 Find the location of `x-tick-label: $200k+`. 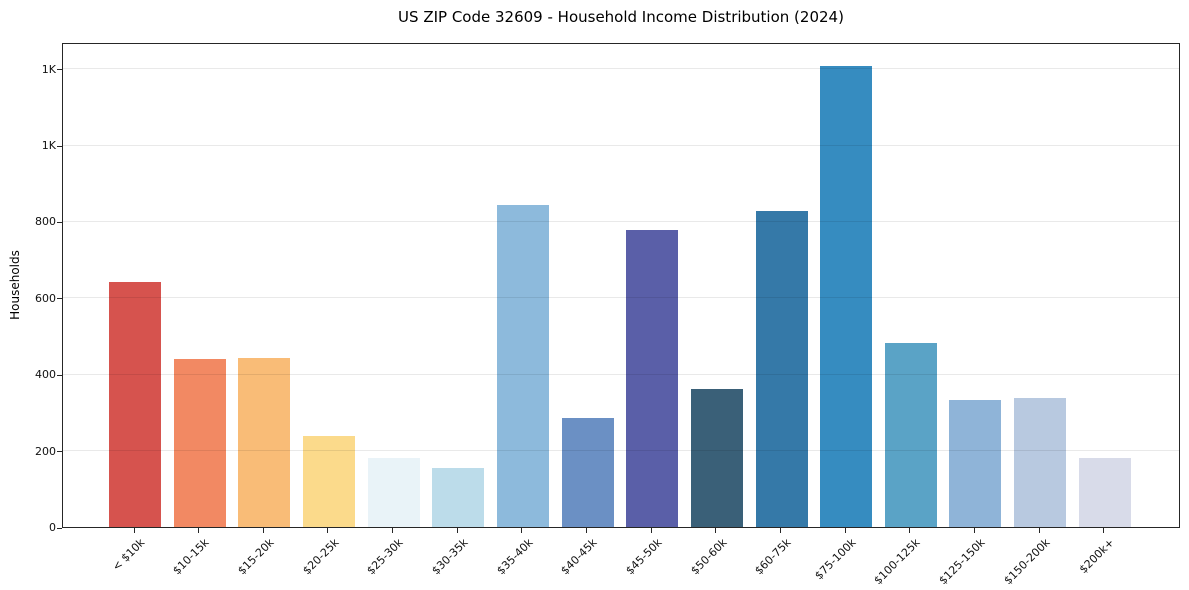

x-tick-label: $200k+ is located at coordinates (1096, 556).